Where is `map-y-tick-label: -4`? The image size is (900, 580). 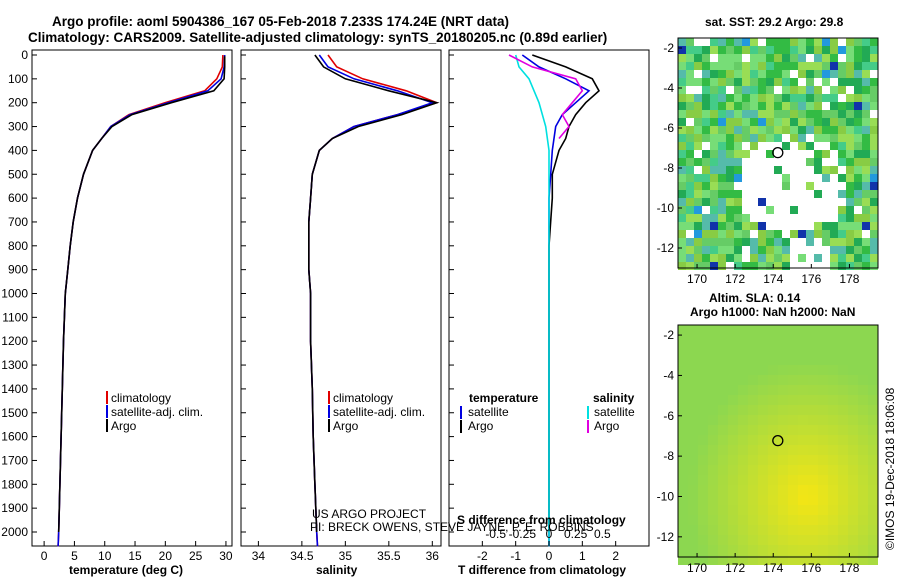
map-y-tick-label: -4 is located at coordinates (668, 375).